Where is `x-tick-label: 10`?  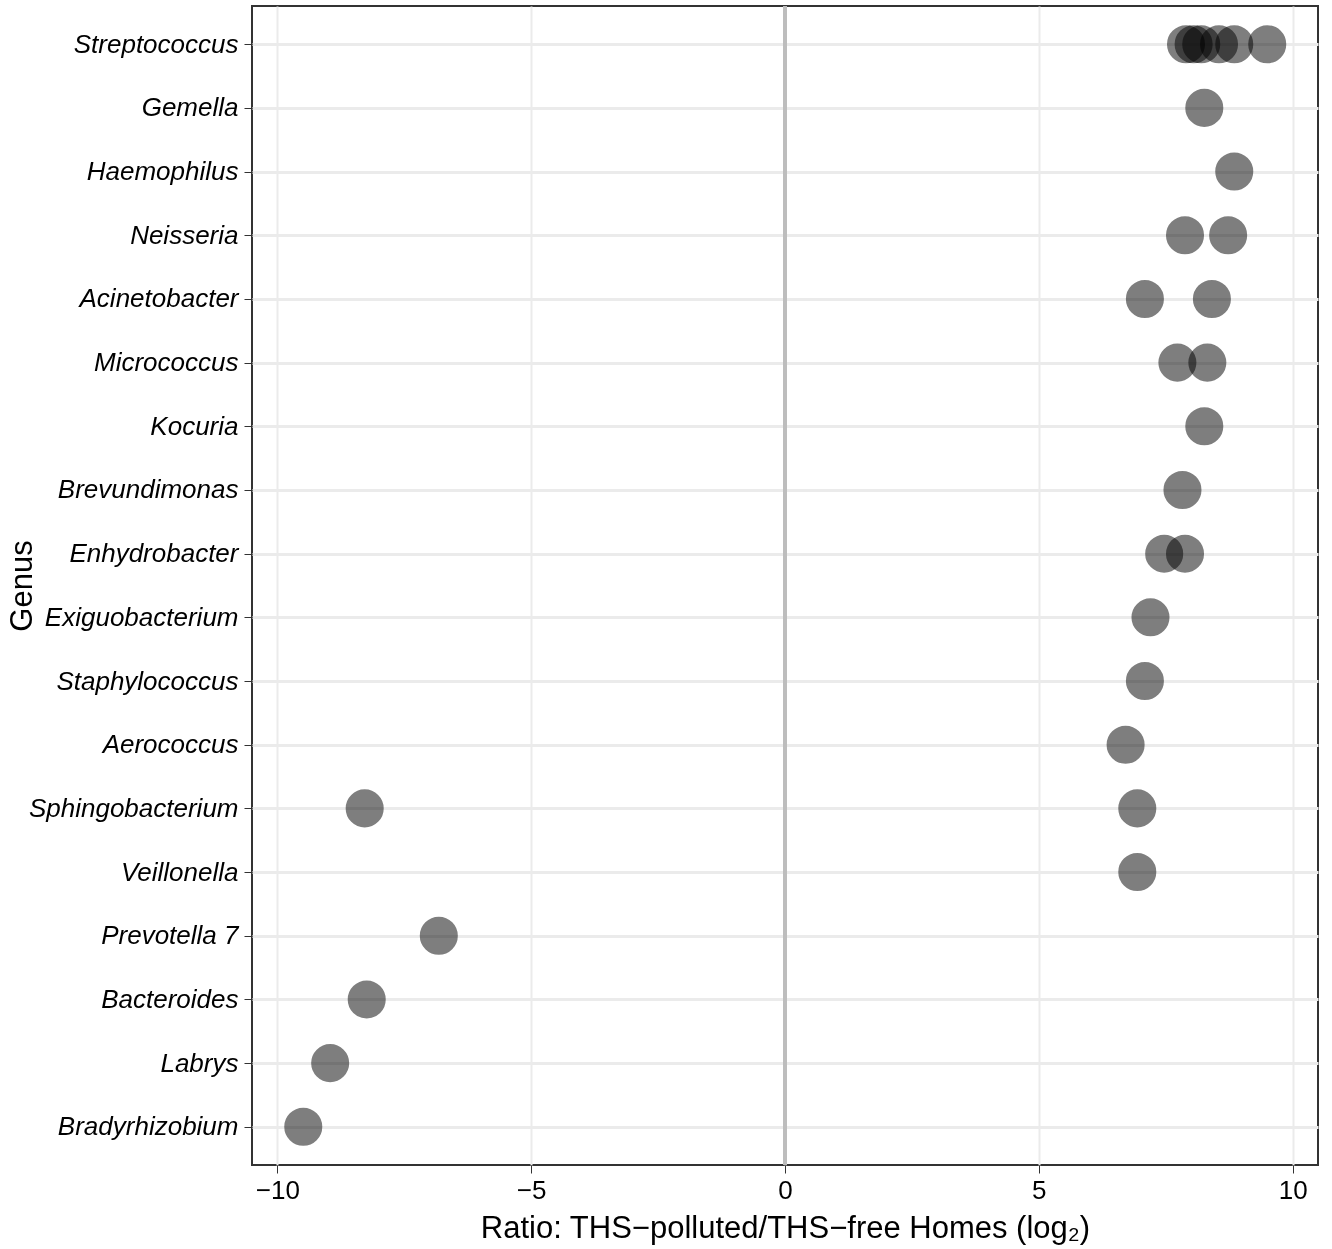
x-tick-label: 10 is located at coordinates (1293, 1189).